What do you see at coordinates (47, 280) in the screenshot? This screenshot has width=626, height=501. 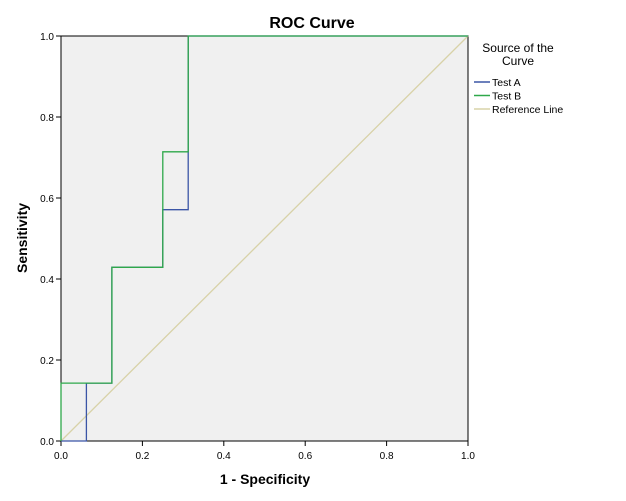 I see `y-tick-label: 0.4` at bounding box center [47, 280].